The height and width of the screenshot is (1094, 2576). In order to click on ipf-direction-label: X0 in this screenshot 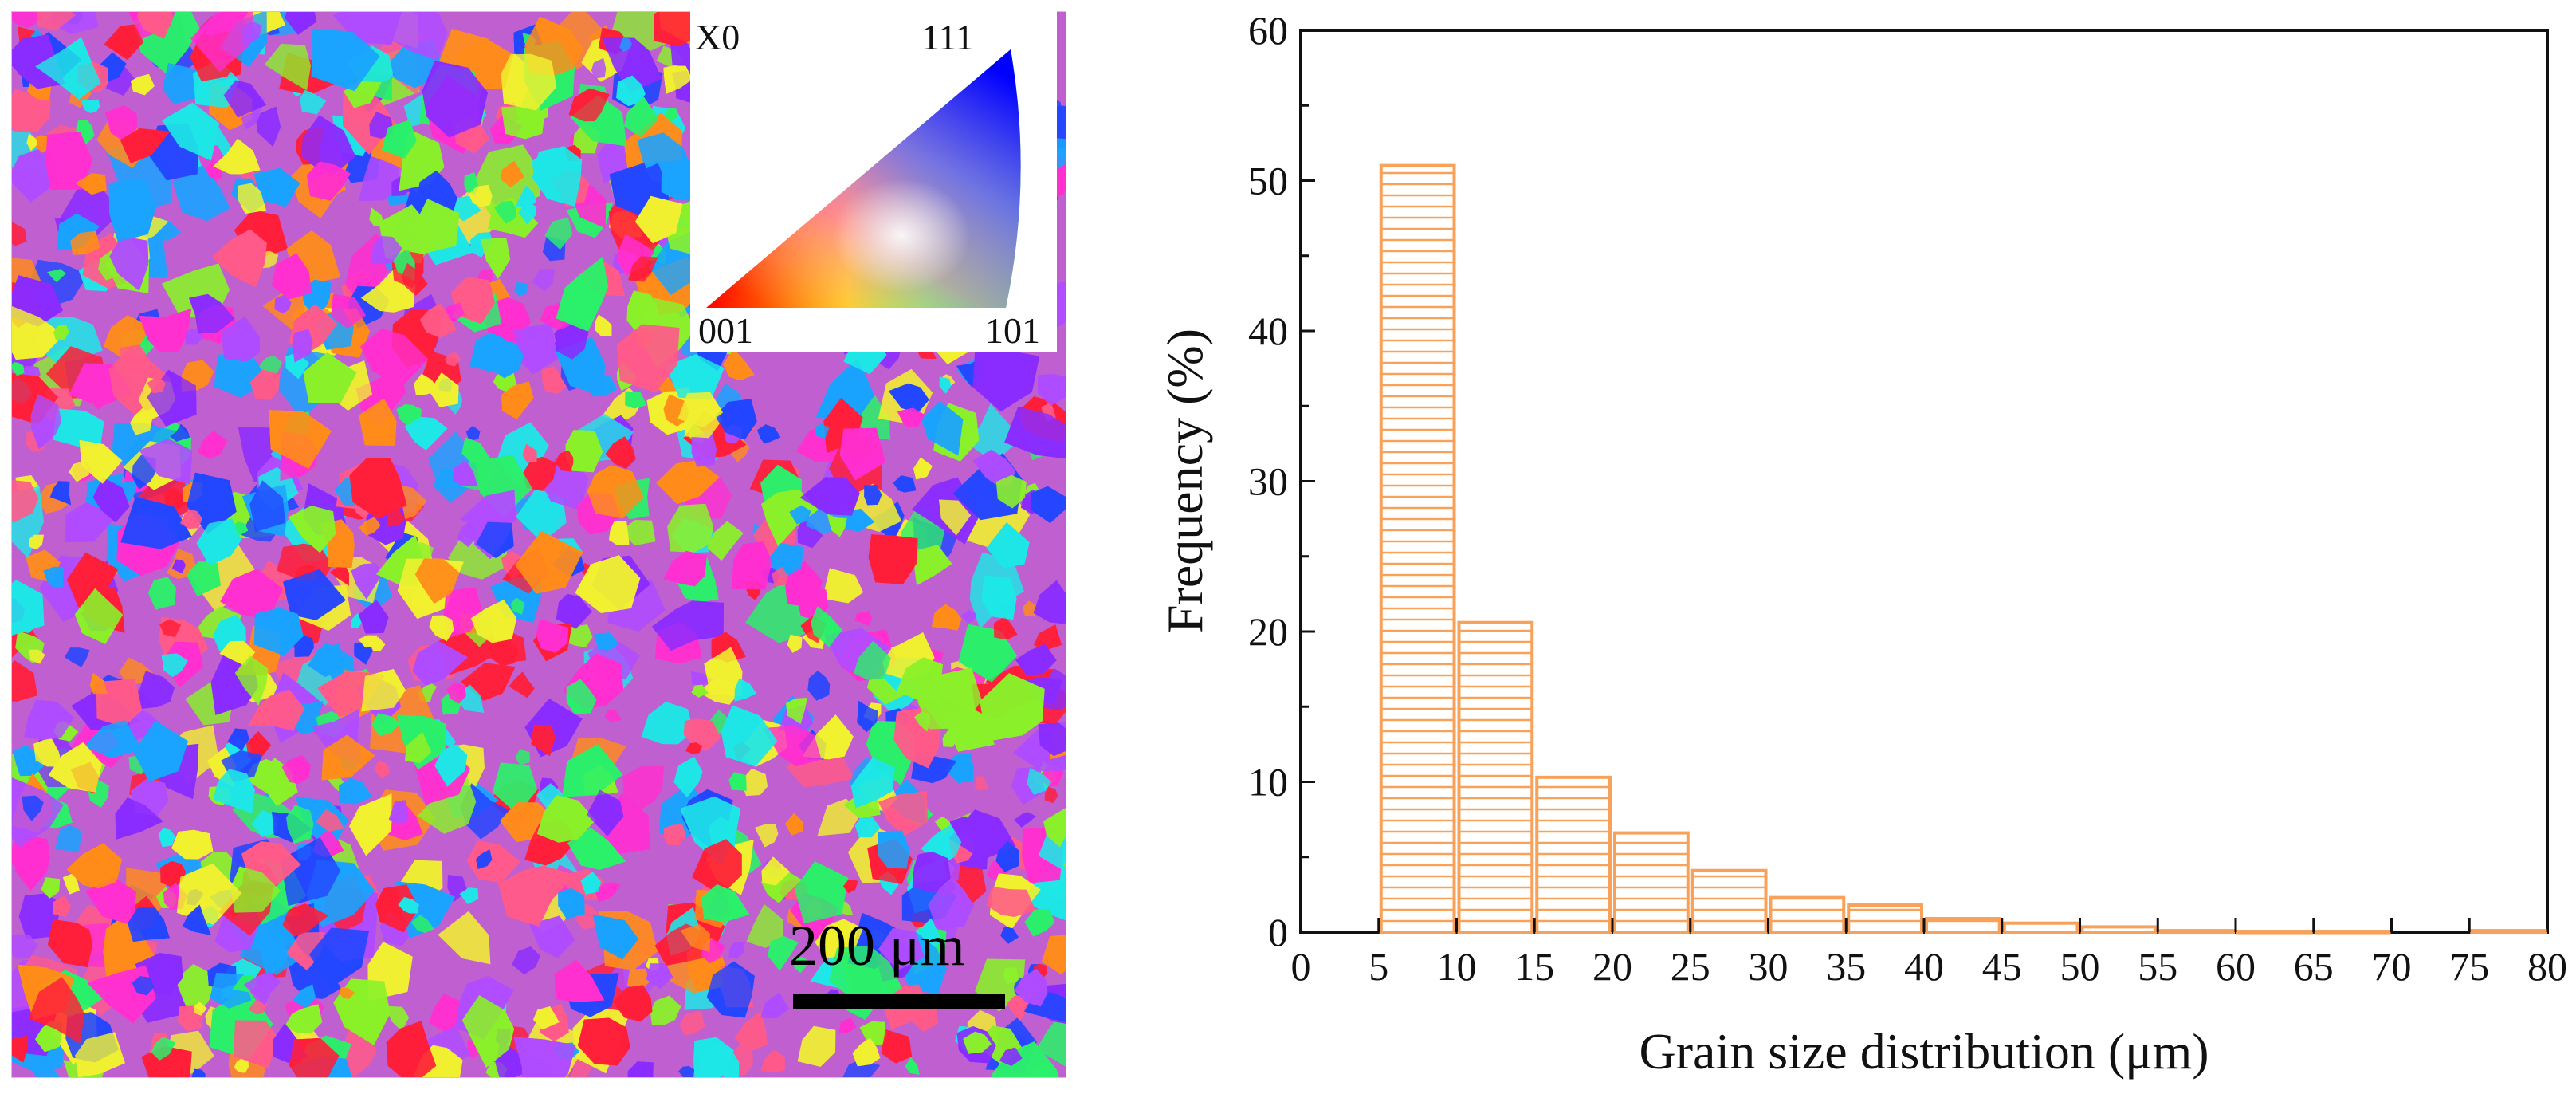, I will do `click(717, 37)`.